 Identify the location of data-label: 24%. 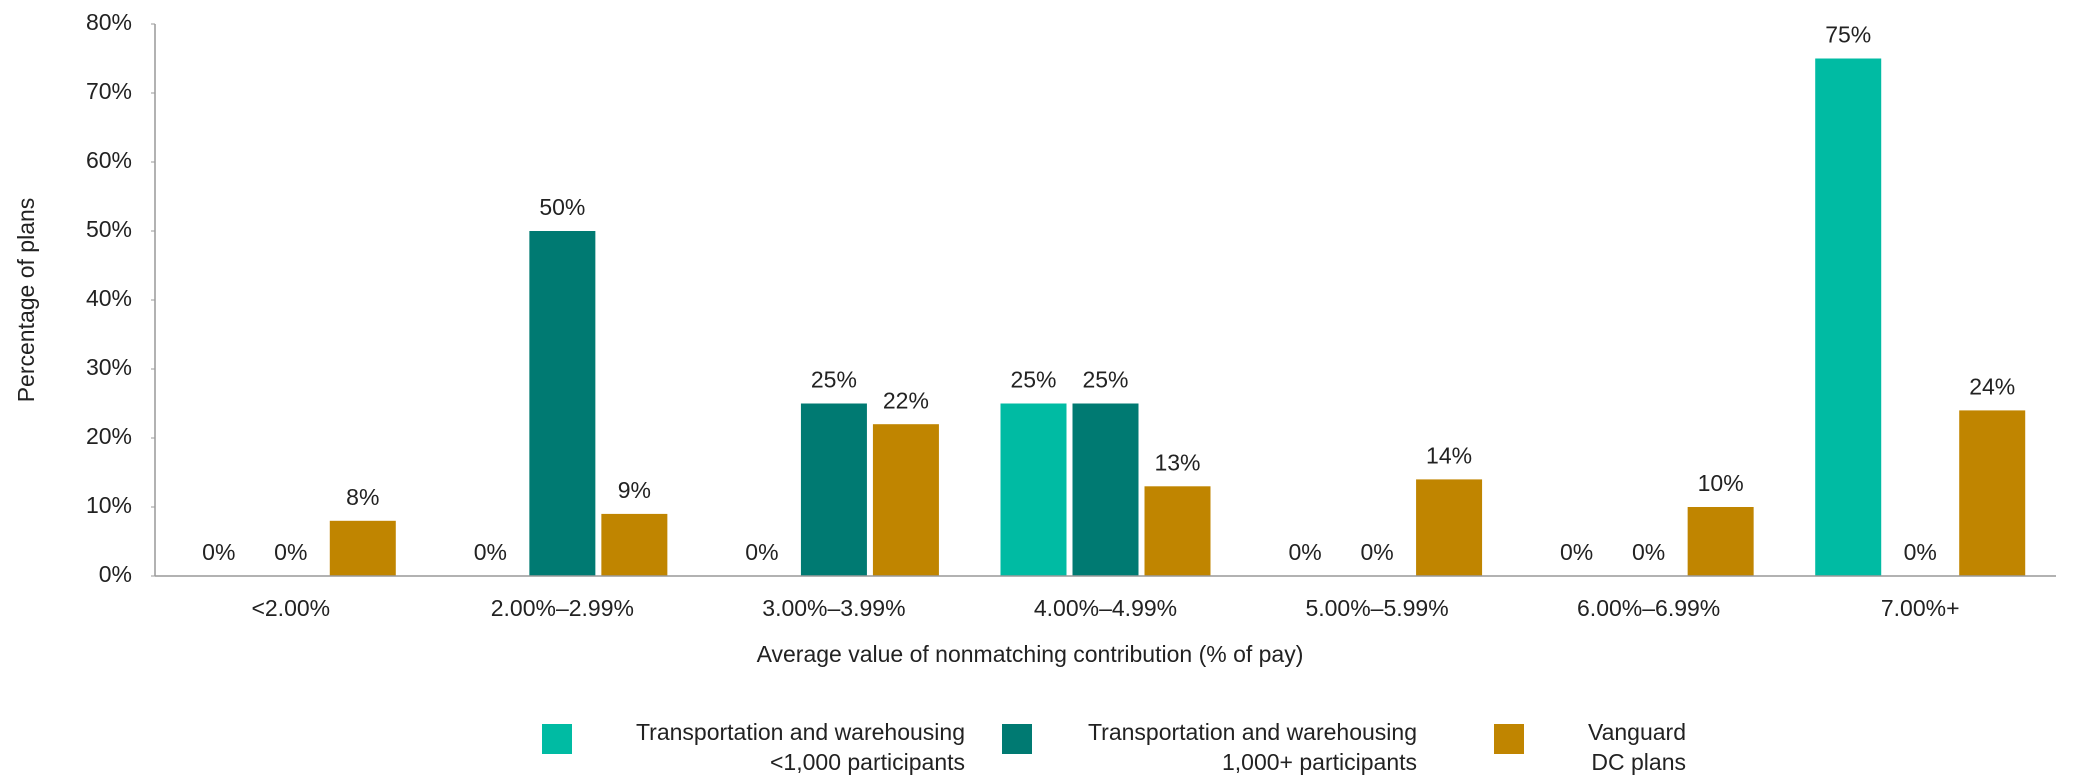
(1992, 386).